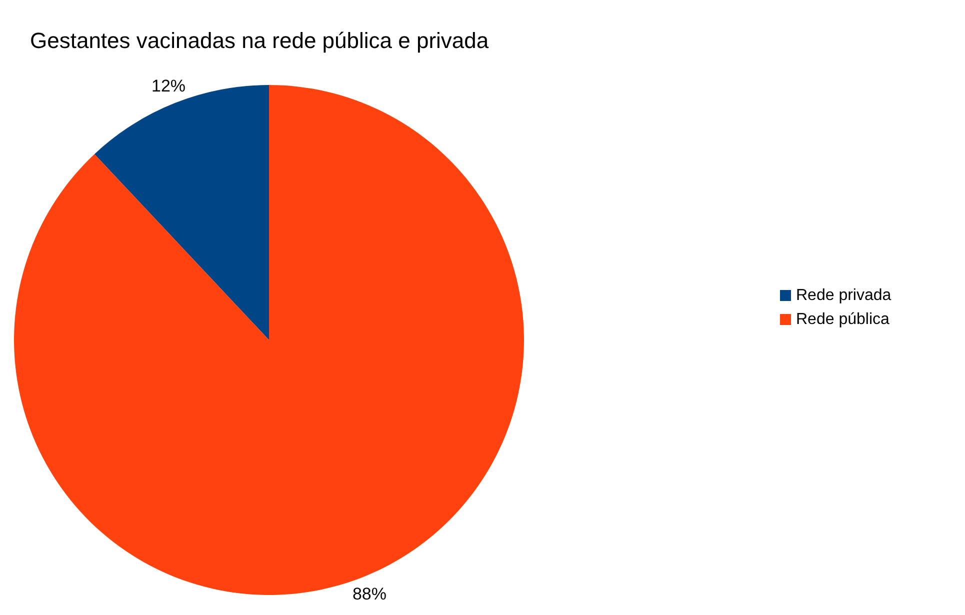 This screenshot has height=615, width=965. What do you see at coordinates (260, 40) in the screenshot?
I see `chart-title: Gestantes vacinadas na rede pública e privada` at bounding box center [260, 40].